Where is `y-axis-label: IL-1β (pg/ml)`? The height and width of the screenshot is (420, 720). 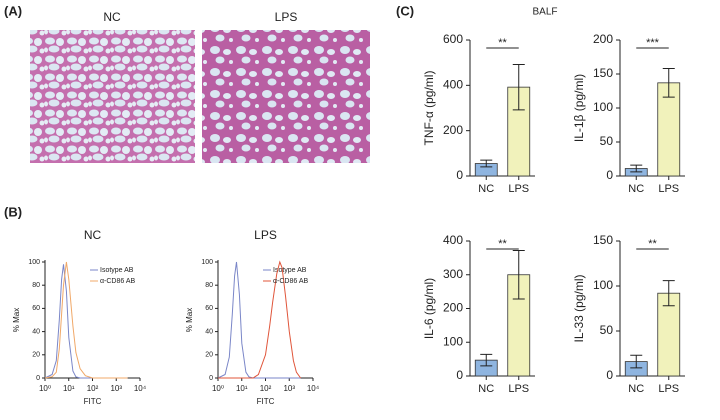 y-axis-label: IL-1β (pg/ml) is located at coordinates (579, 108).